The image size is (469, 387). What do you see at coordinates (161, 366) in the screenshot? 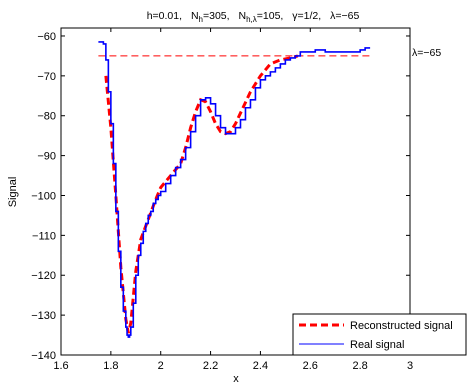
I see `x-tick-label: 2` at bounding box center [161, 366].